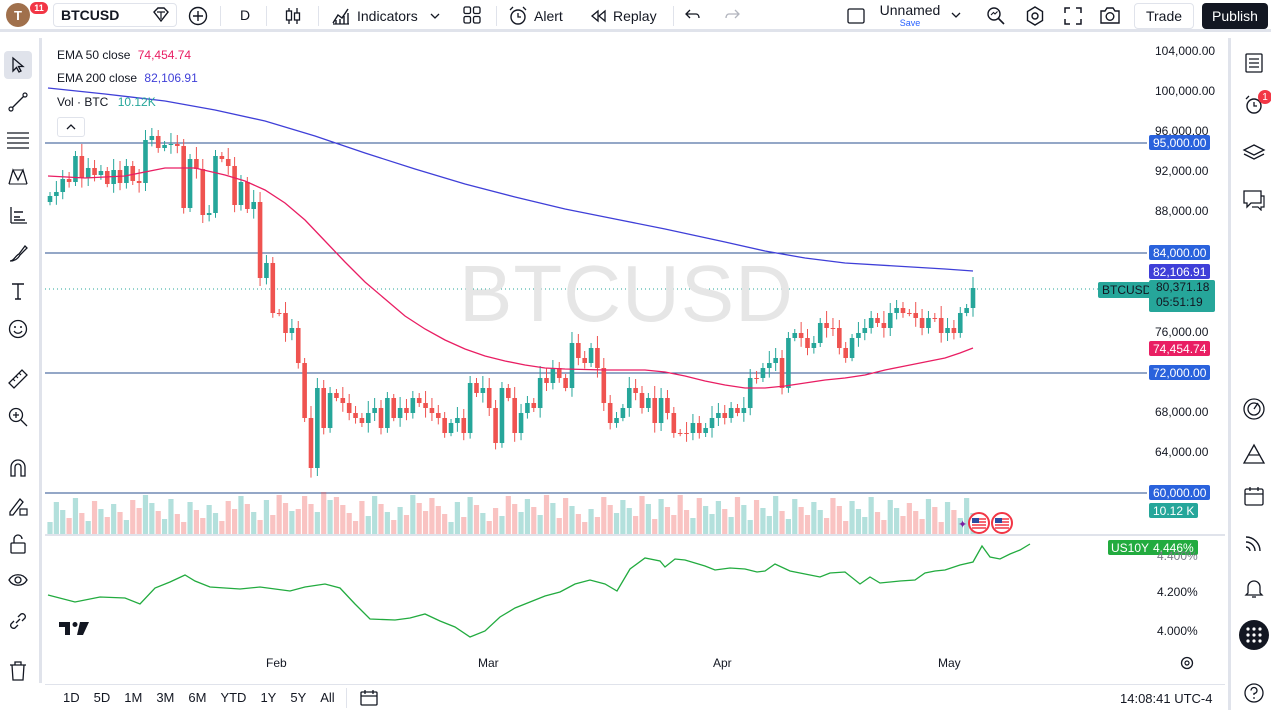 The width and height of the screenshot is (1271, 710). I want to click on range-3m: 3M, so click(165, 697).